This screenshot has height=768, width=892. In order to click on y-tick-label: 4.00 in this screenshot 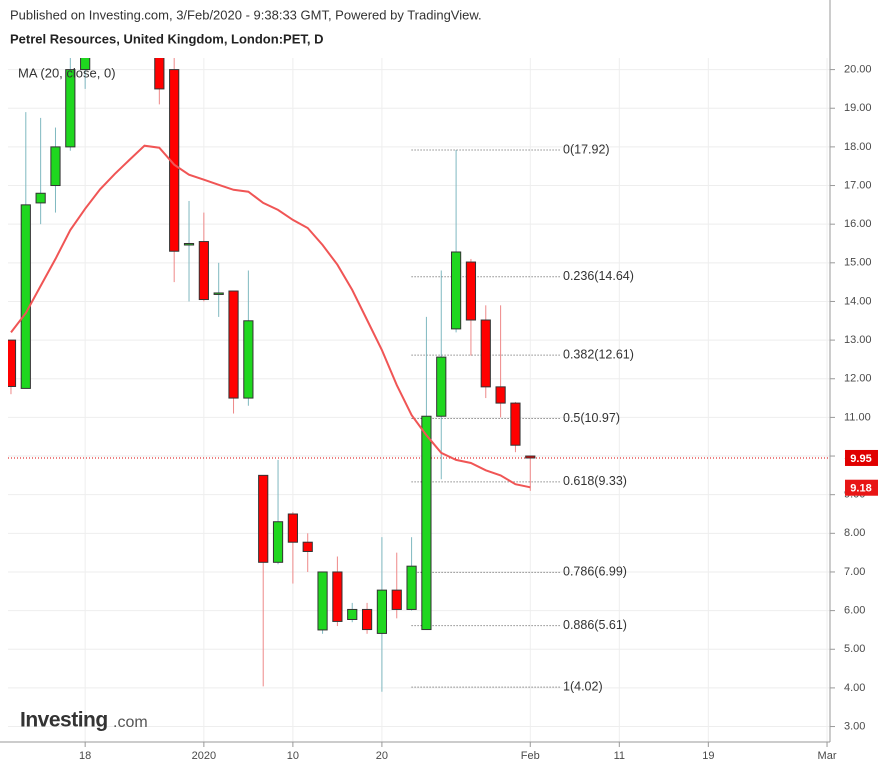, I will do `click(854, 688)`.